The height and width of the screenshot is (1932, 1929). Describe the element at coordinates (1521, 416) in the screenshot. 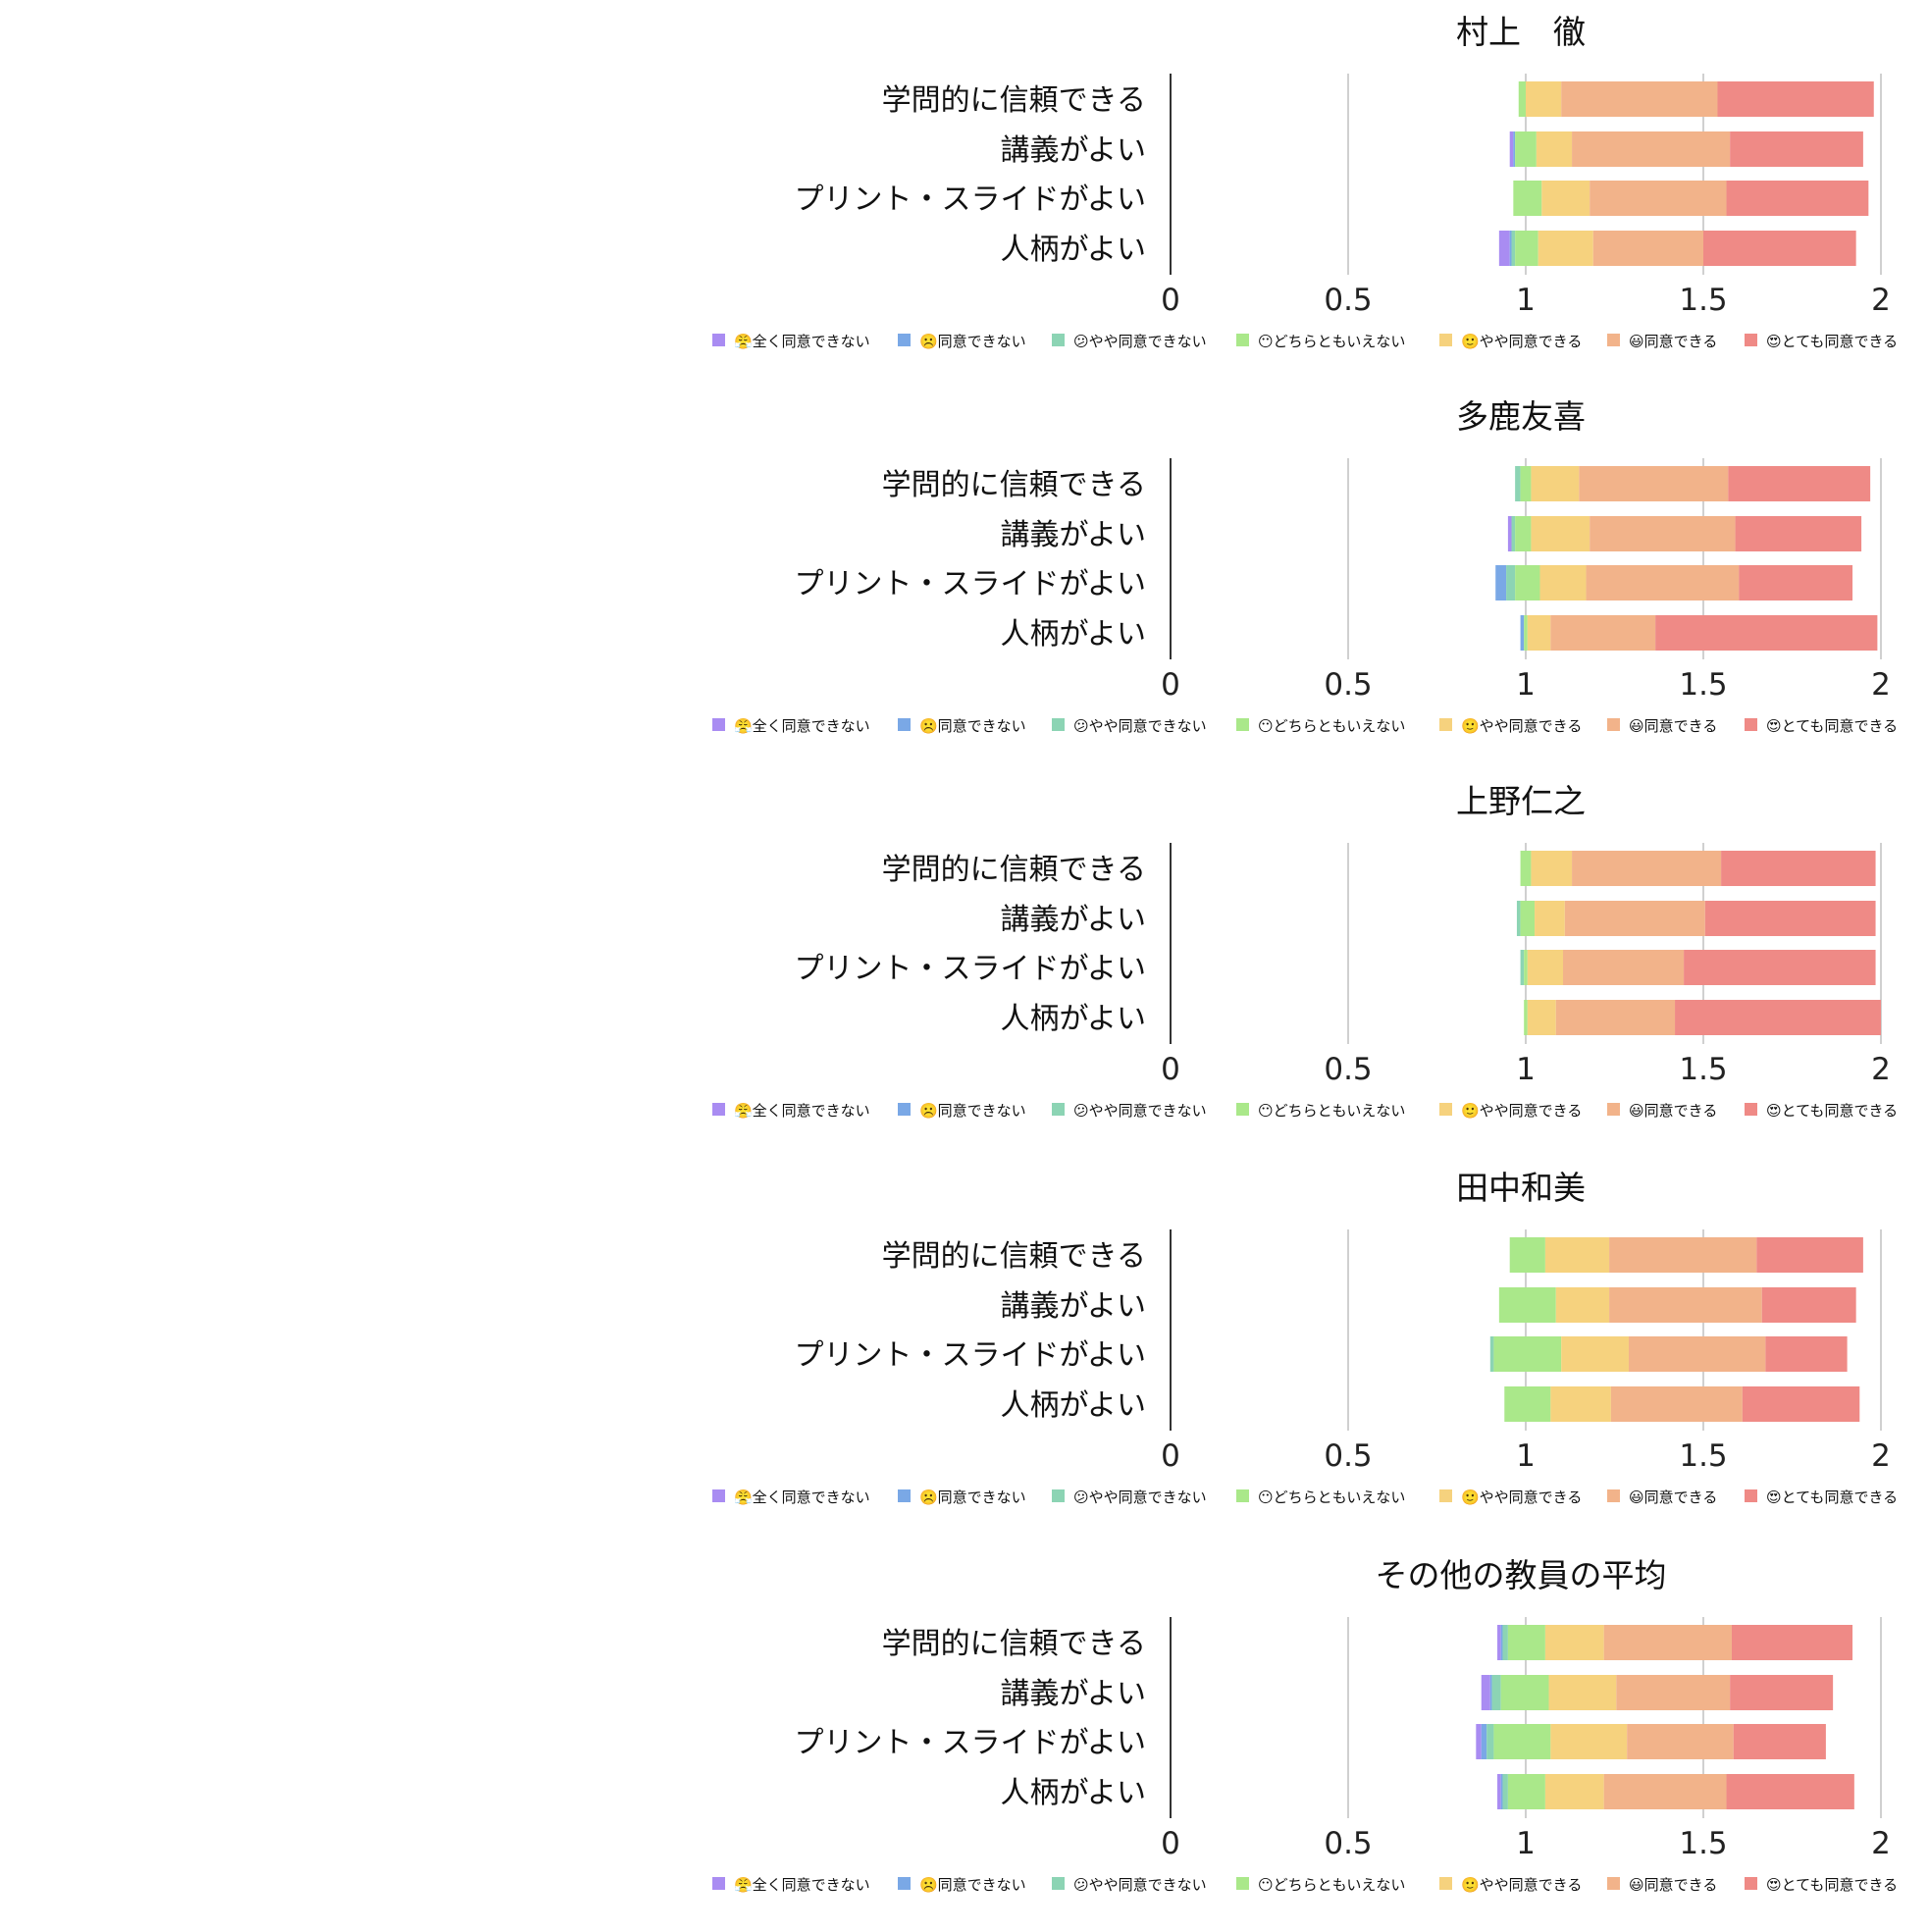

I see `chart-title: 多鹿友喜` at that location.